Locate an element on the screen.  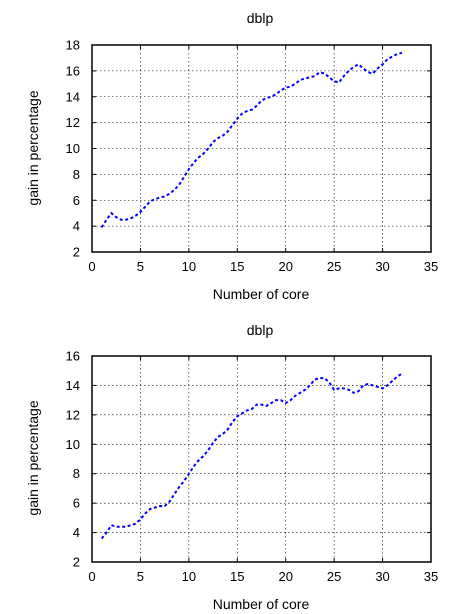
chart-top-xtick-label: 10 is located at coordinates (189, 266).